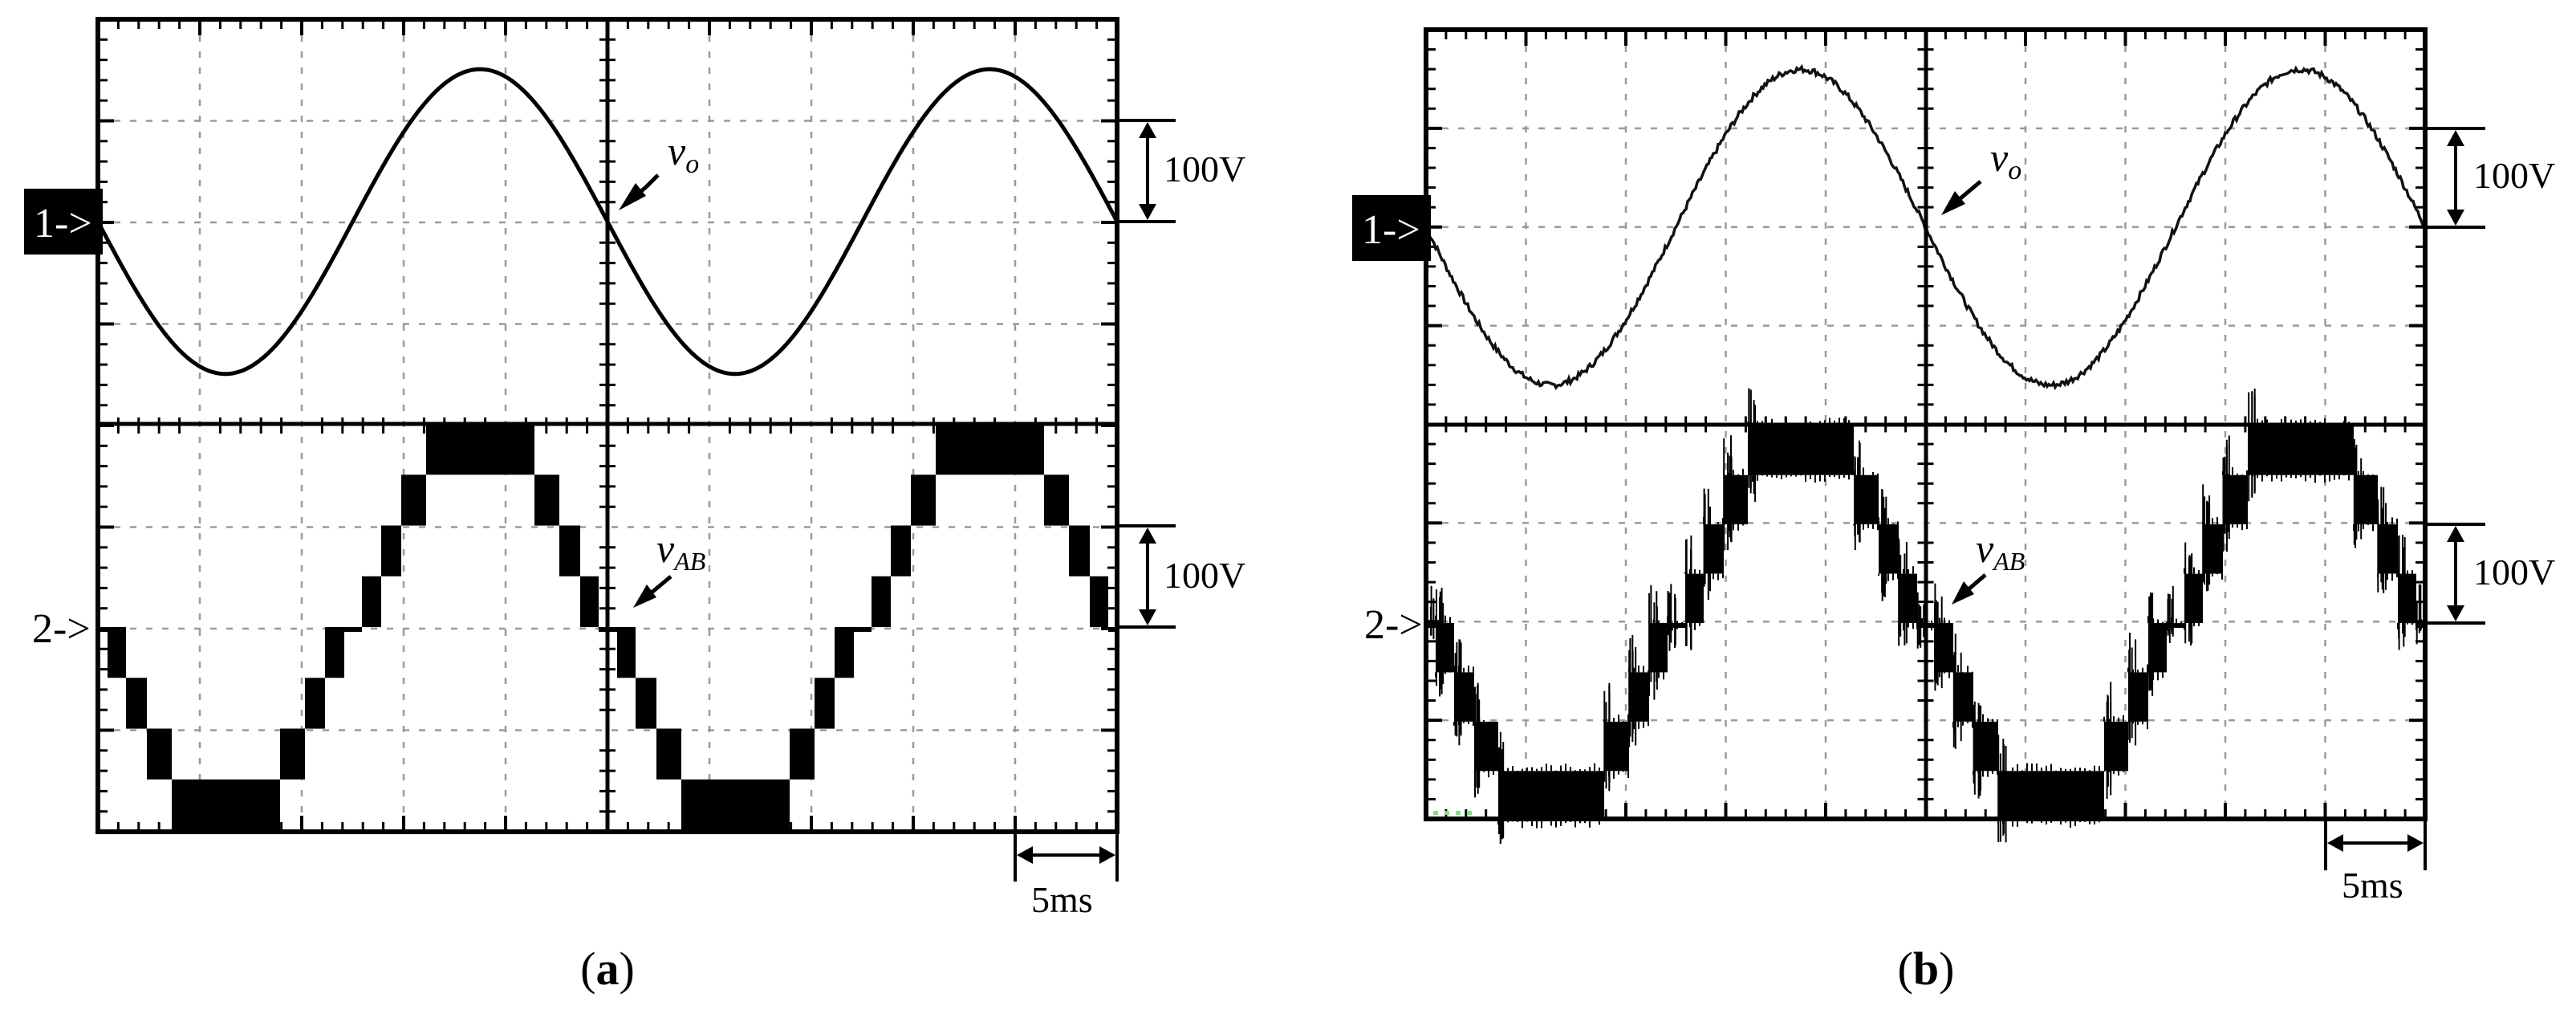  What do you see at coordinates (2376, 844) in the screenshot?
I see `time-scale-bar-b` at bounding box center [2376, 844].